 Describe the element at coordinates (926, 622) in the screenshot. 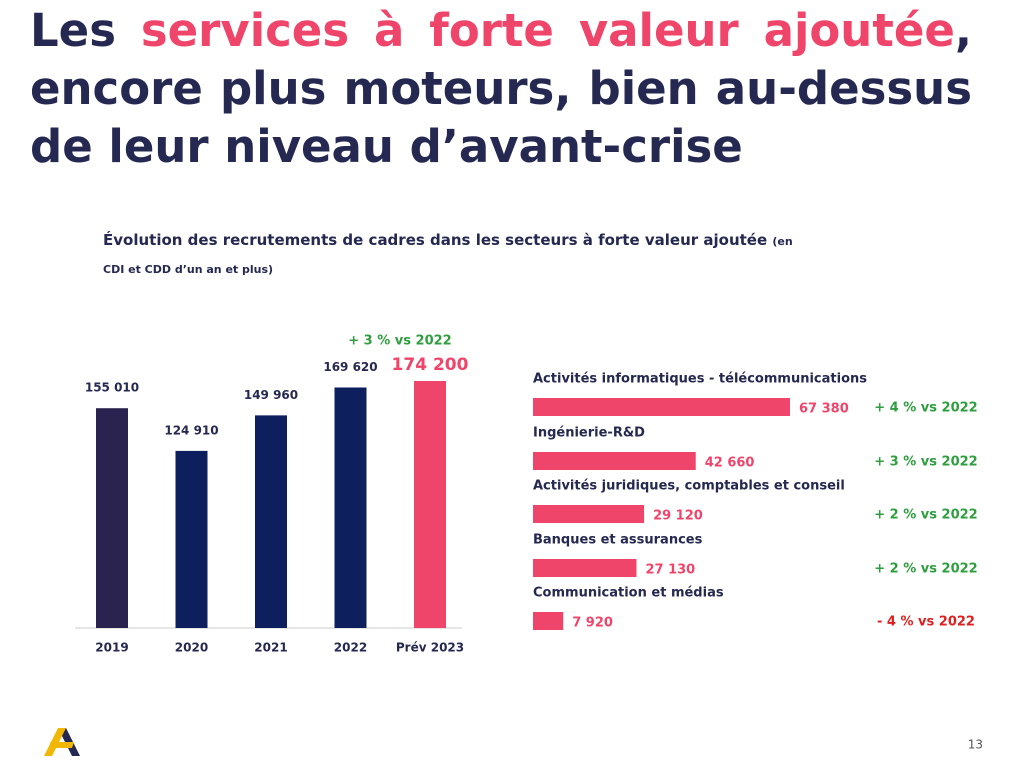

I see `annotation: - 4 % vs 2022` at that location.